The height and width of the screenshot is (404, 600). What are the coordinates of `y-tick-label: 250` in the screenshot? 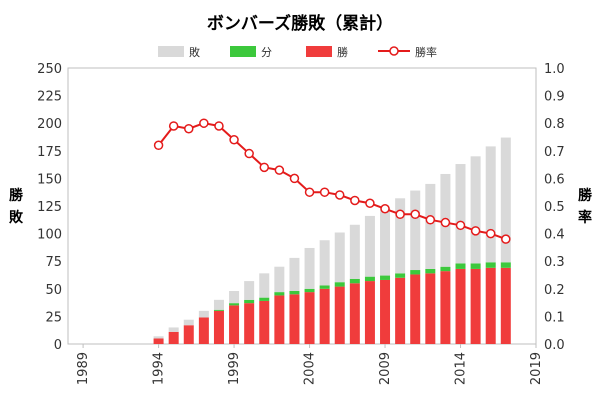 It's located at (49, 69).